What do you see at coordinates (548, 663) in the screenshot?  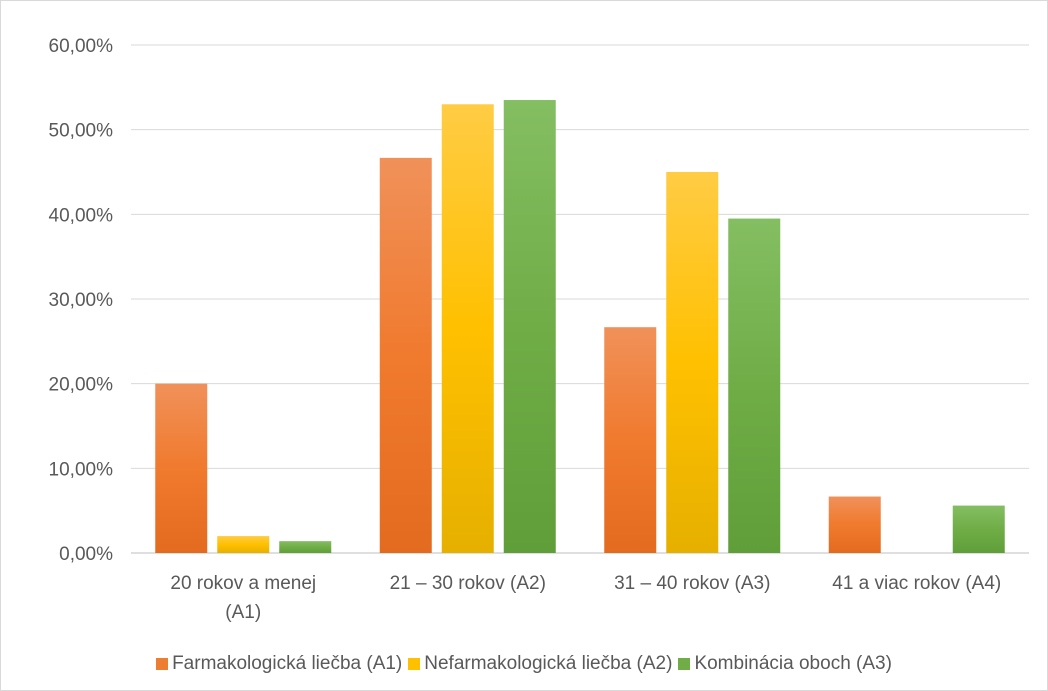 I see `legend-label: Nefarmakologická liečba (A2)` at bounding box center [548, 663].